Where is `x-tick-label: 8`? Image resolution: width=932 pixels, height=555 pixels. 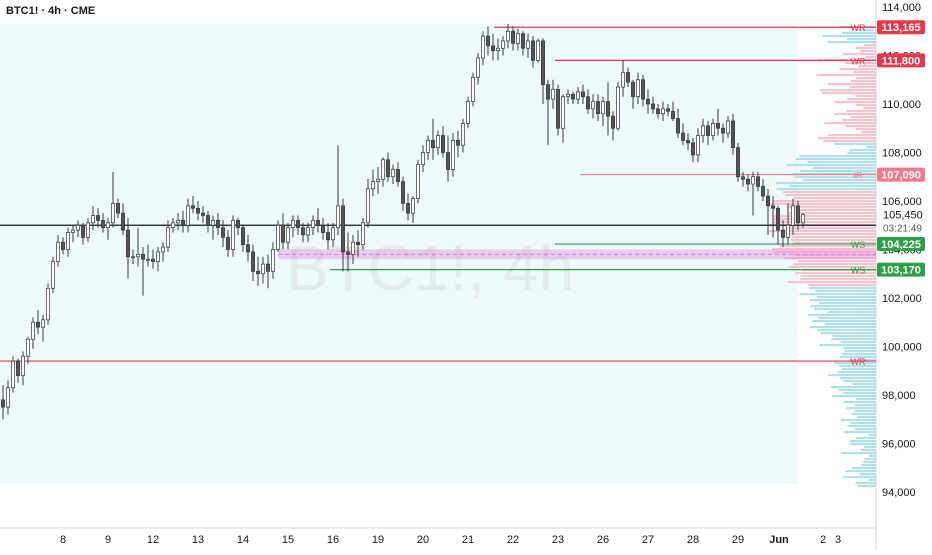 x-tick-label: 8 is located at coordinates (63, 540).